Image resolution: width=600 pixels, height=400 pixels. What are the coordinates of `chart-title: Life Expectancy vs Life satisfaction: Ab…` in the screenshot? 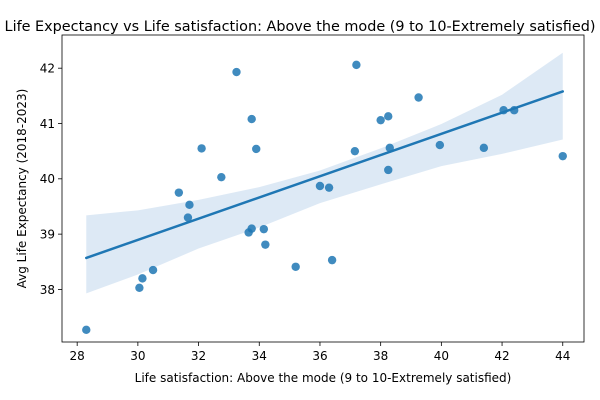 It's located at (300, 27).